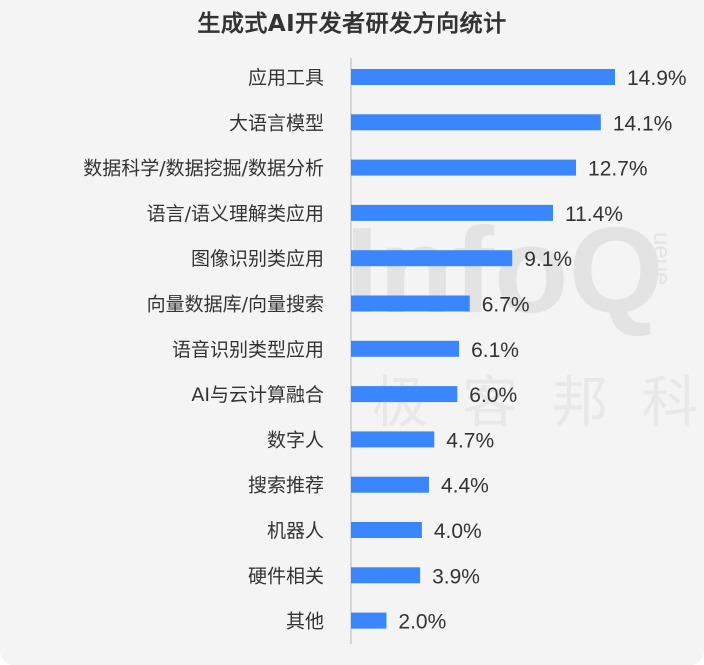 Image resolution: width=704 pixels, height=665 pixels. I want to click on category-label: 机器人, so click(295, 531).